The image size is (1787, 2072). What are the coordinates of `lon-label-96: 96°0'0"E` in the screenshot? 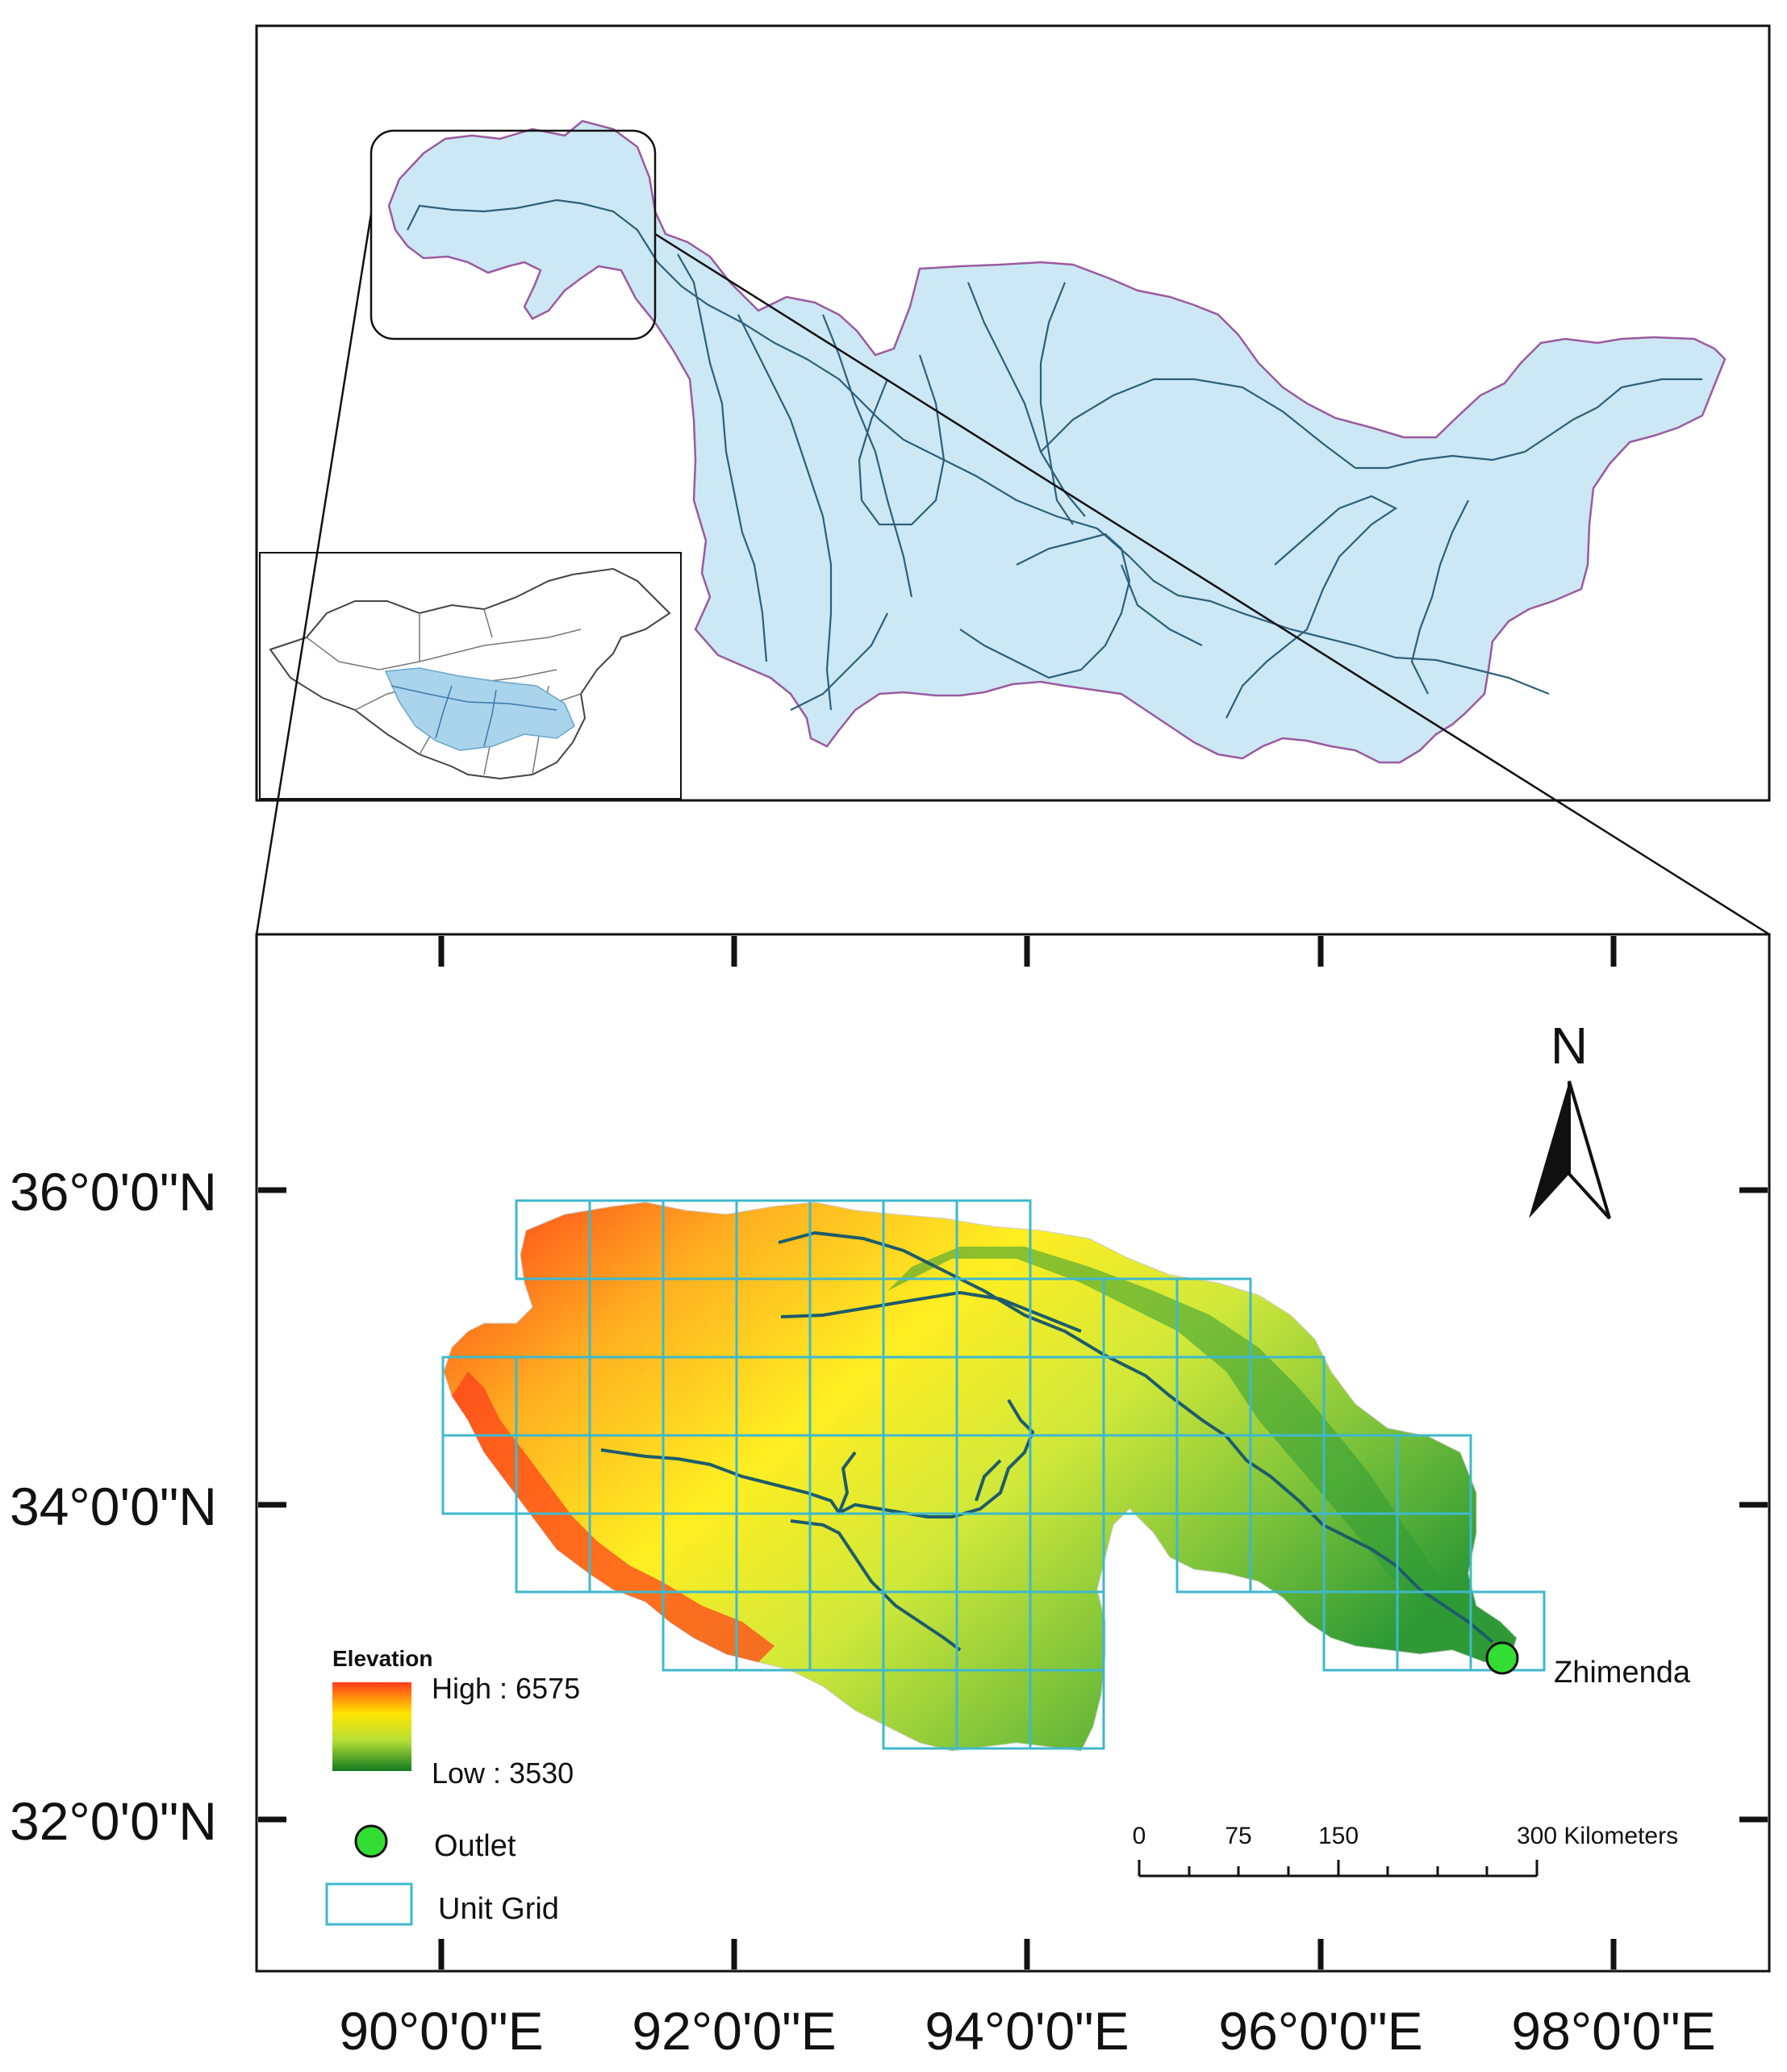 It's located at (1320, 2031).